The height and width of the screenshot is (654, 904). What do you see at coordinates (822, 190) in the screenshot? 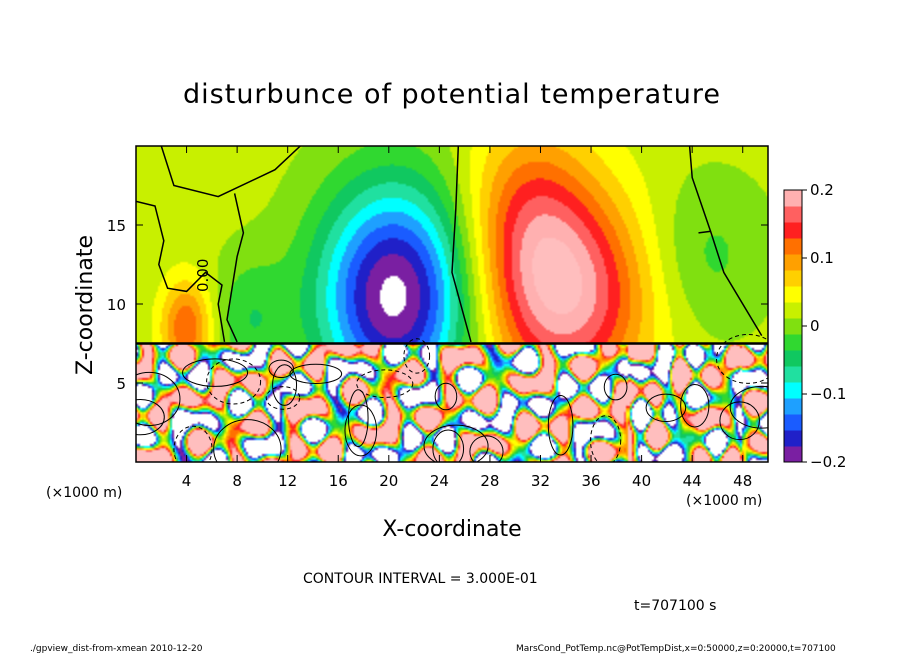
I see `colorbar-tick-label: 0.2` at bounding box center [822, 190].